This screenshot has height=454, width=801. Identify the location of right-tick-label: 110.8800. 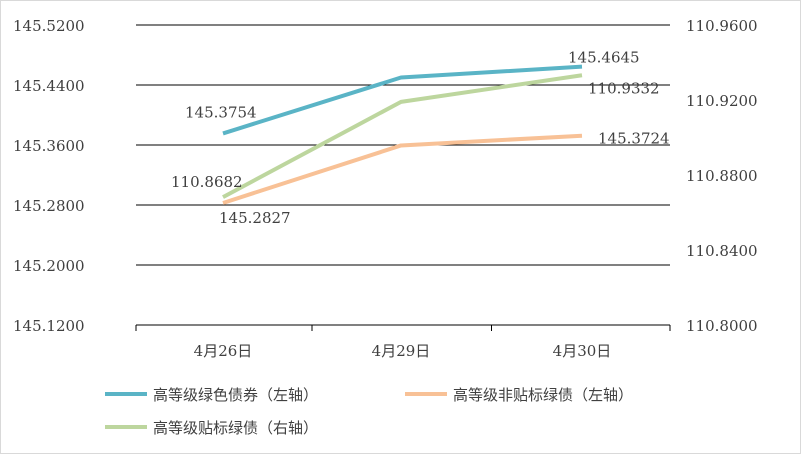
(722, 176).